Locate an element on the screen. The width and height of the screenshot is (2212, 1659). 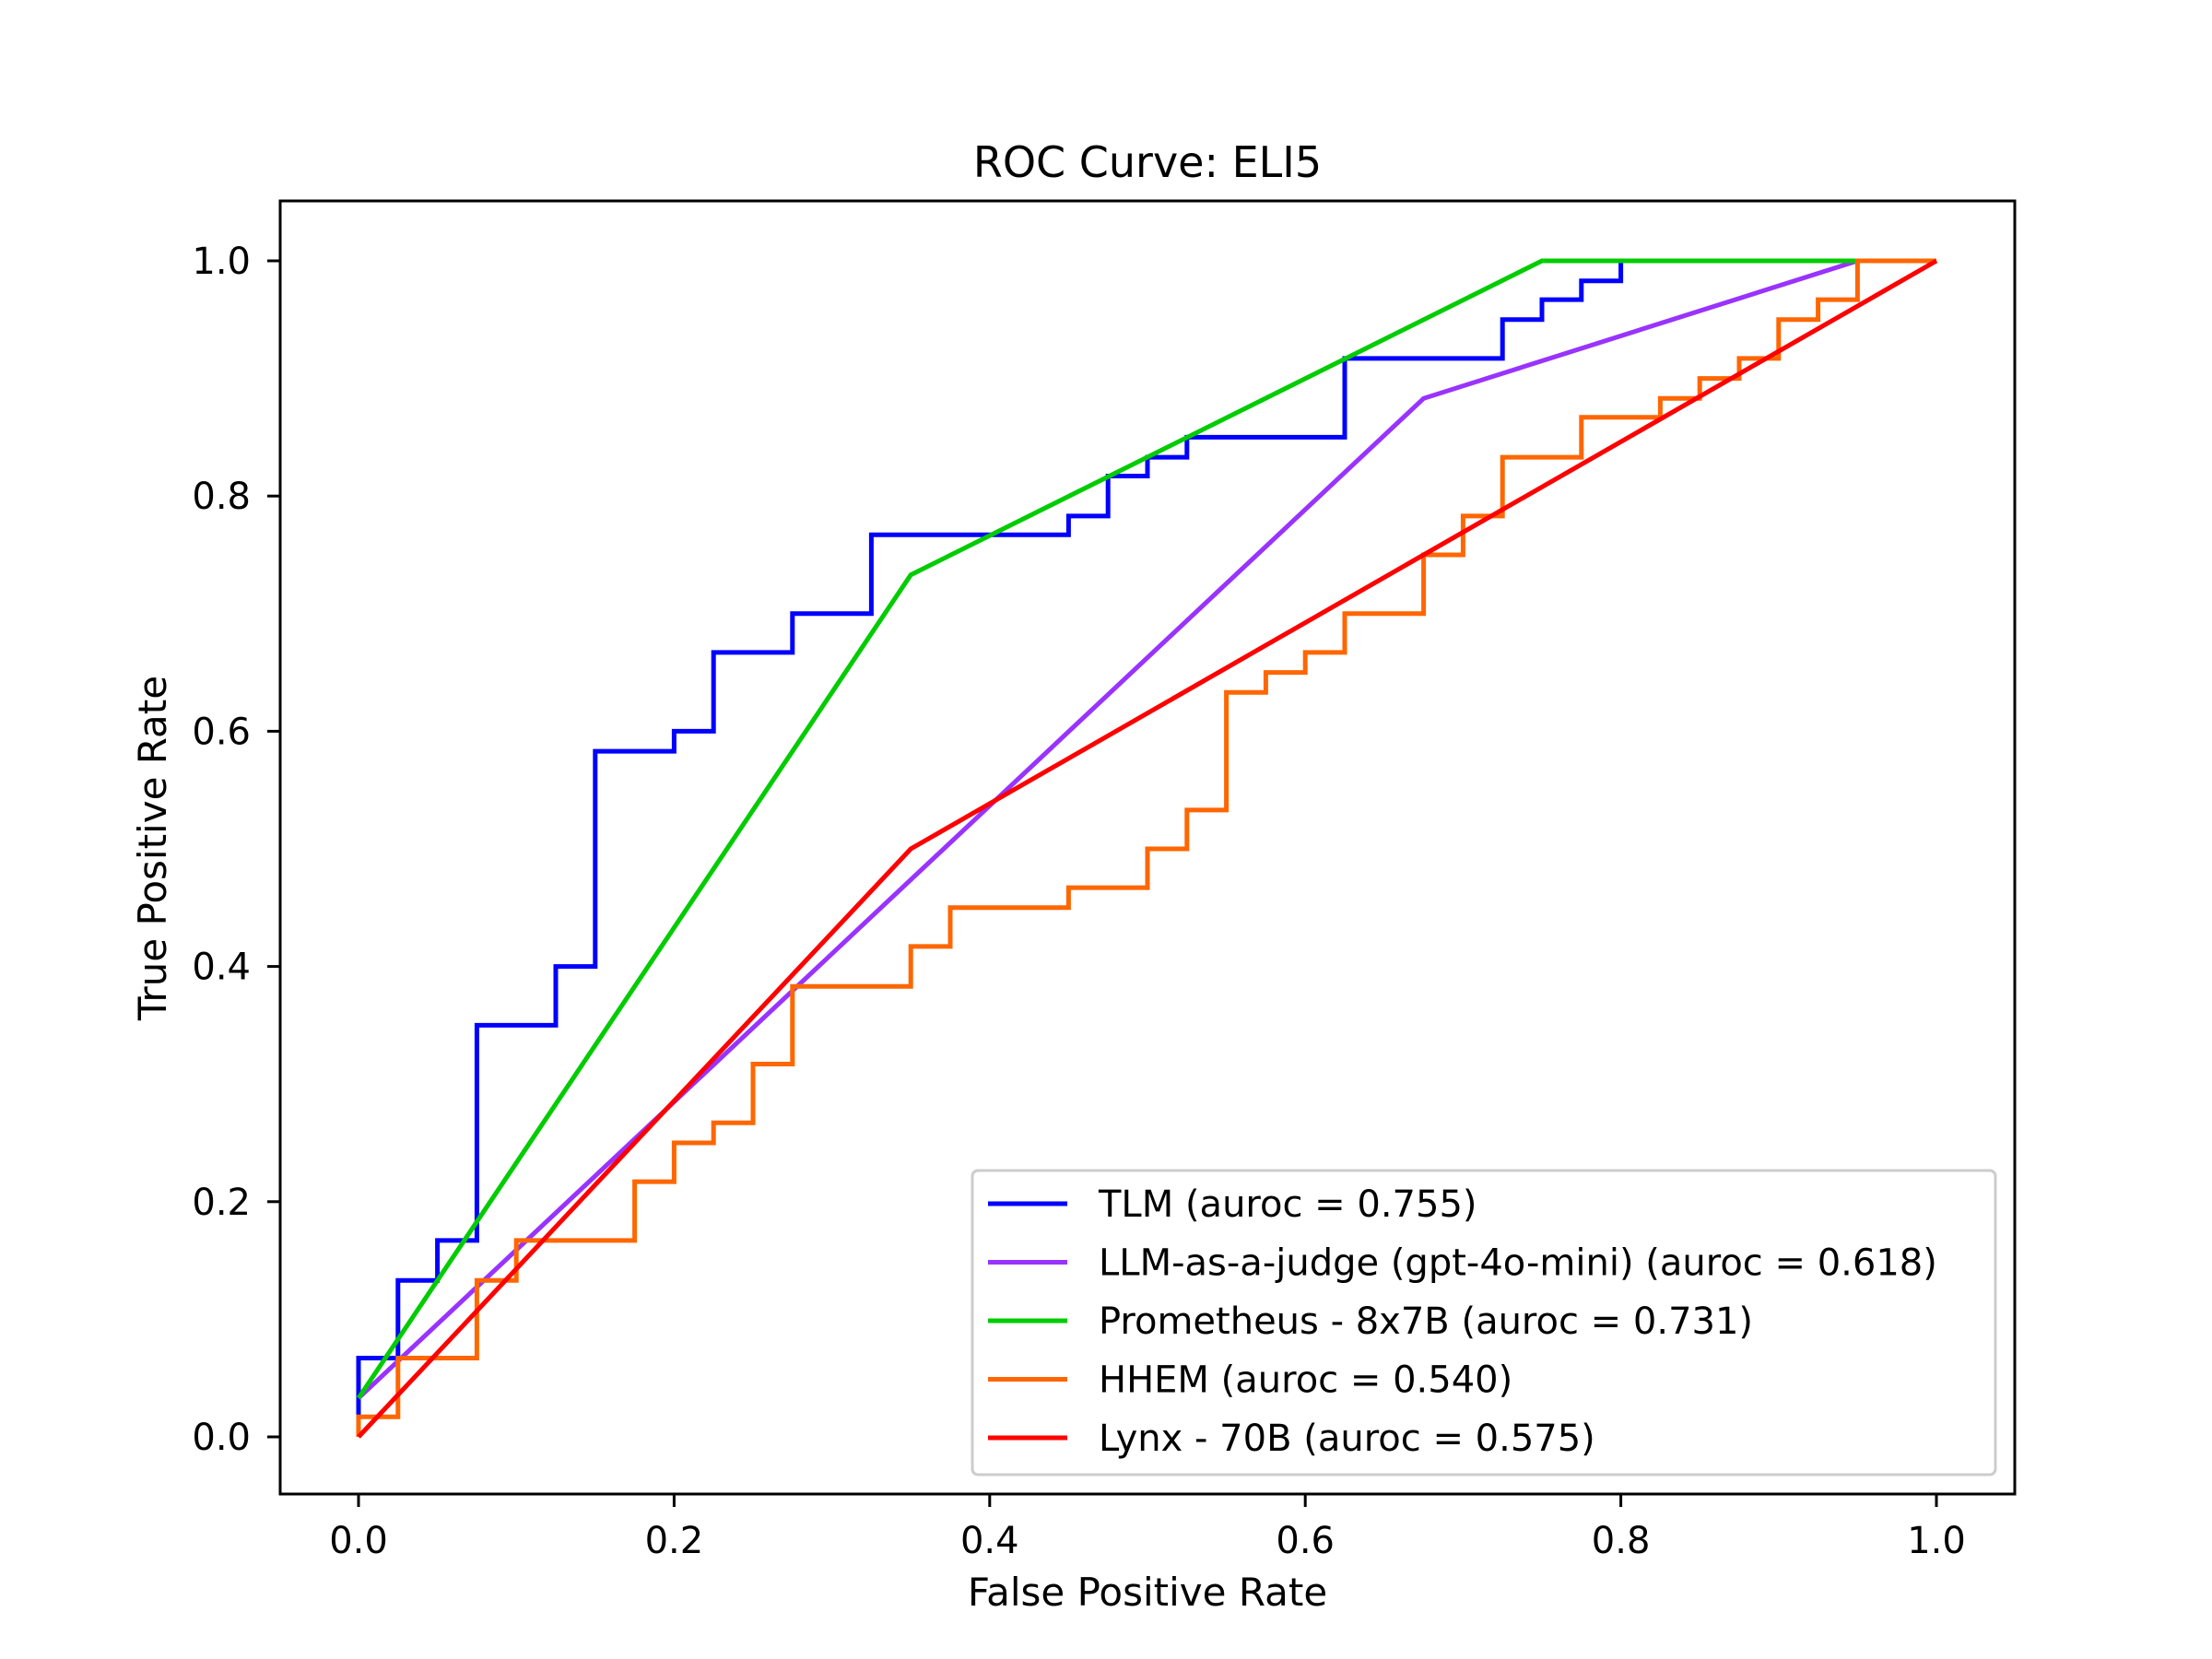
y-axis-label: True Positive Rate is located at coordinates (152, 848).